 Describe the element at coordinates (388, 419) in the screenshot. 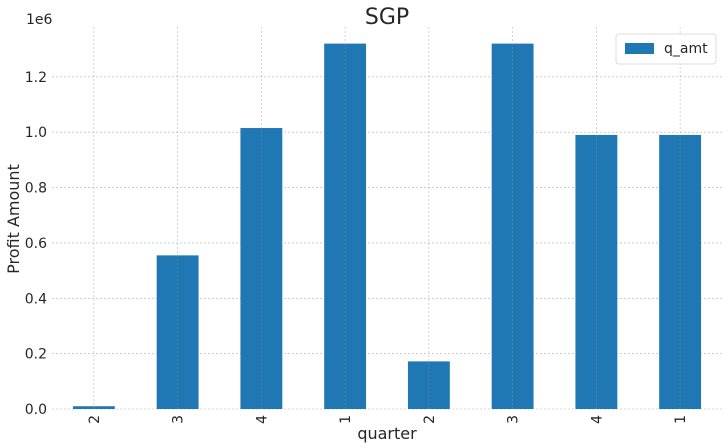

I see `x-tick-labels: 2 3 4 1 2 3 4 1` at that location.